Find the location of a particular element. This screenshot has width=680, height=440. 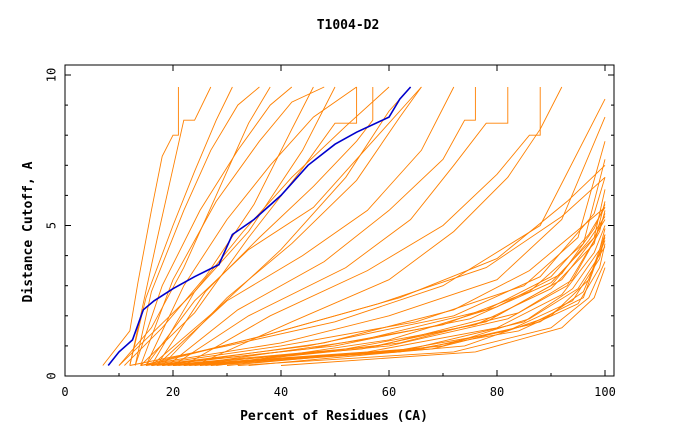

x-tick-label-80: 80 is located at coordinates (497, 392).